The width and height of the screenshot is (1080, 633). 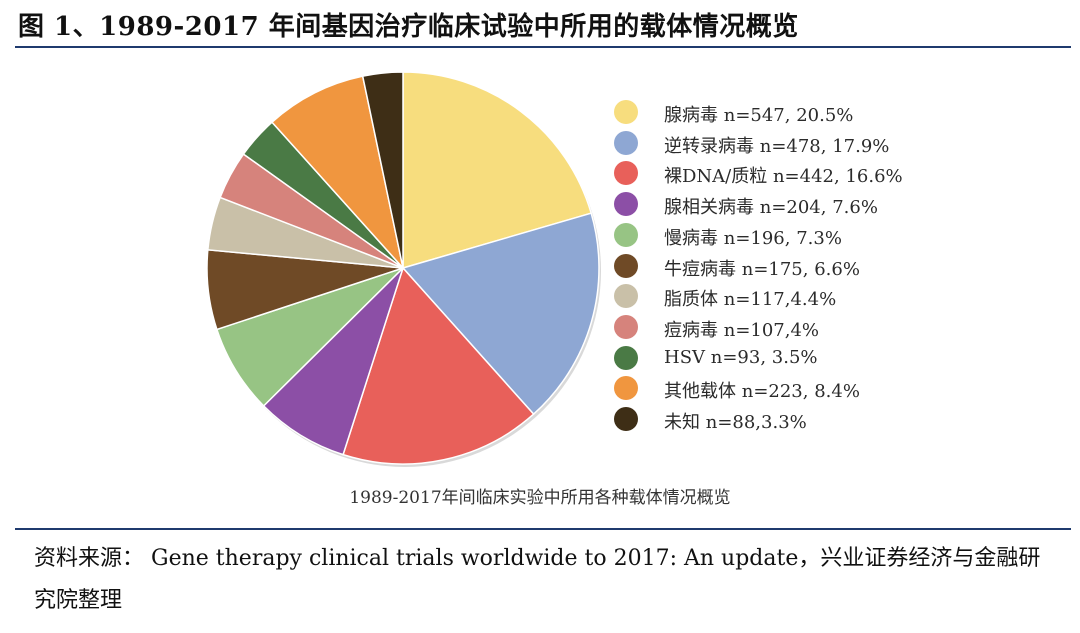 I want to click on legend-label: 牛痘病毒 n=175, 6.6%, so click(x=762, y=269).